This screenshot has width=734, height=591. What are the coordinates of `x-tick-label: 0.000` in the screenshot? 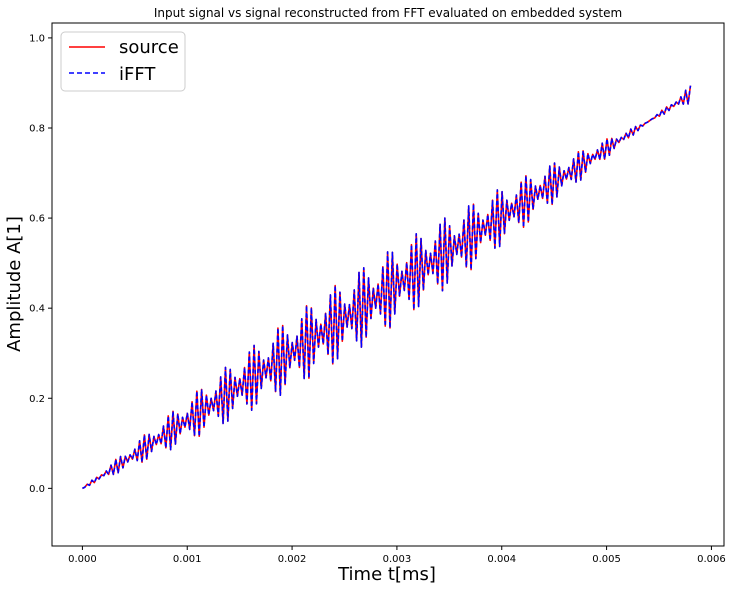 It's located at (82, 559).